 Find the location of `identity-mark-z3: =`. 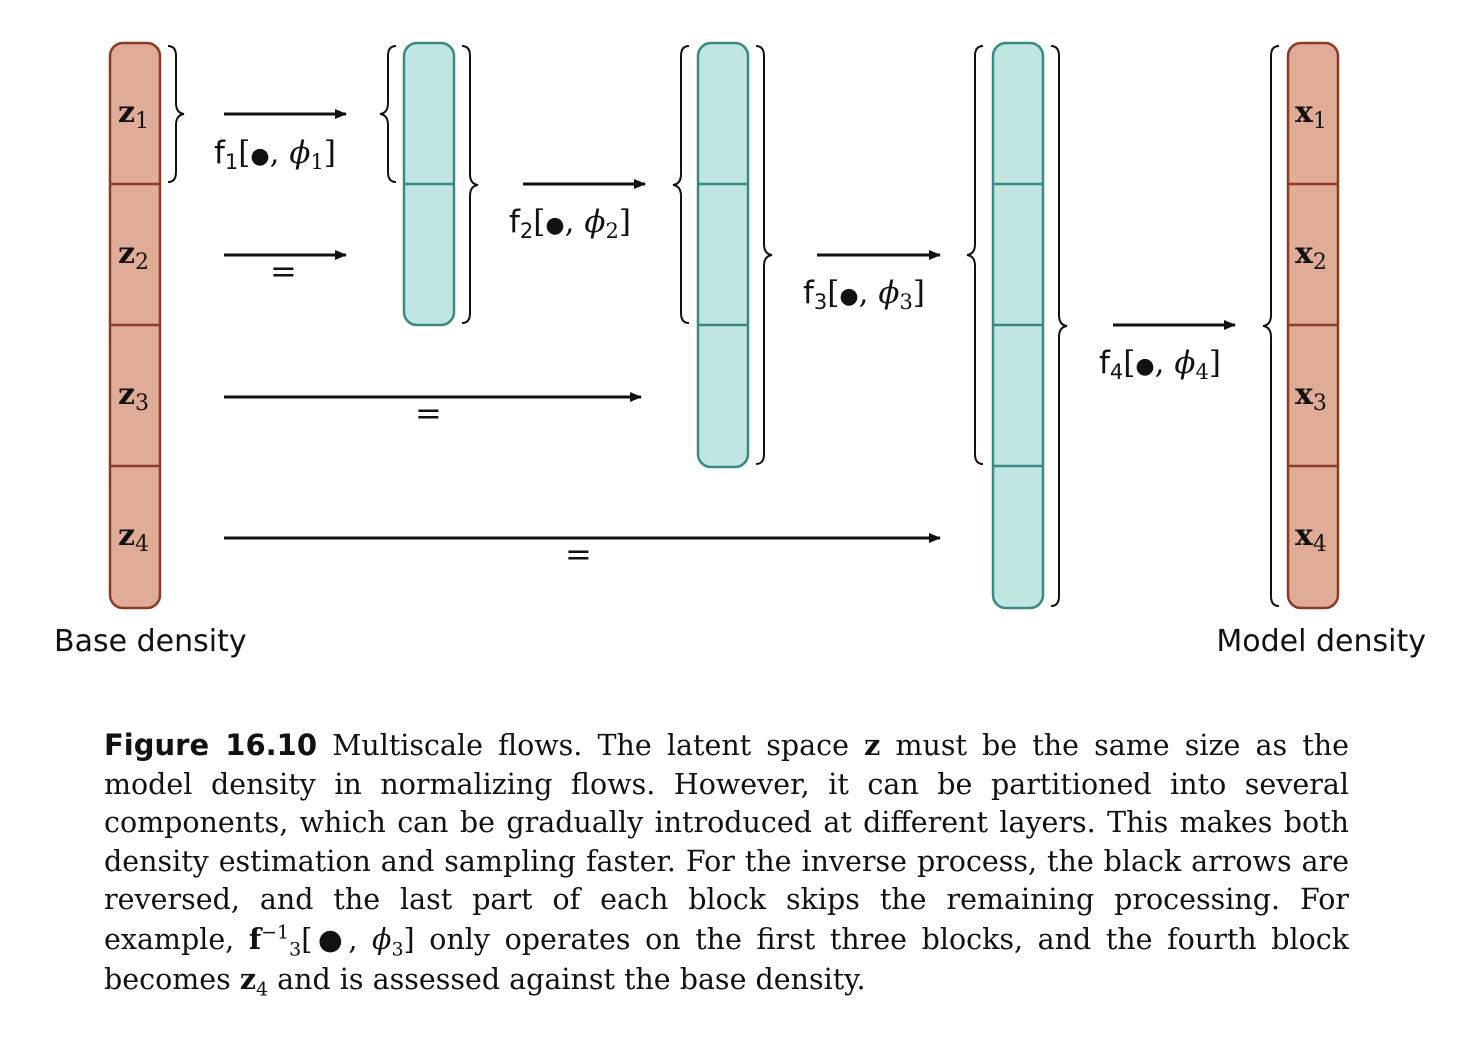

identity-mark-z3: = is located at coordinates (428, 413).